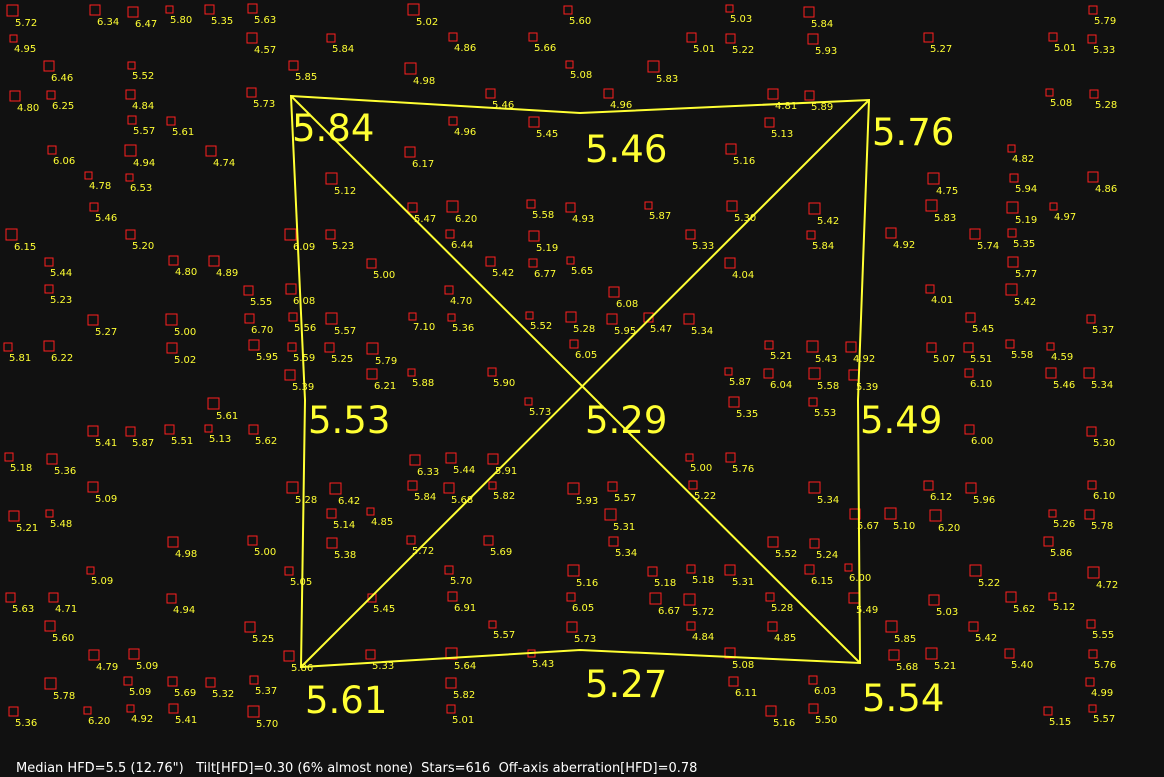 Image resolution: width=1164 pixels, height=777 pixels. What do you see at coordinates (186, 720) in the screenshot?
I see `star-hfd-label: 5.41` at bounding box center [186, 720].